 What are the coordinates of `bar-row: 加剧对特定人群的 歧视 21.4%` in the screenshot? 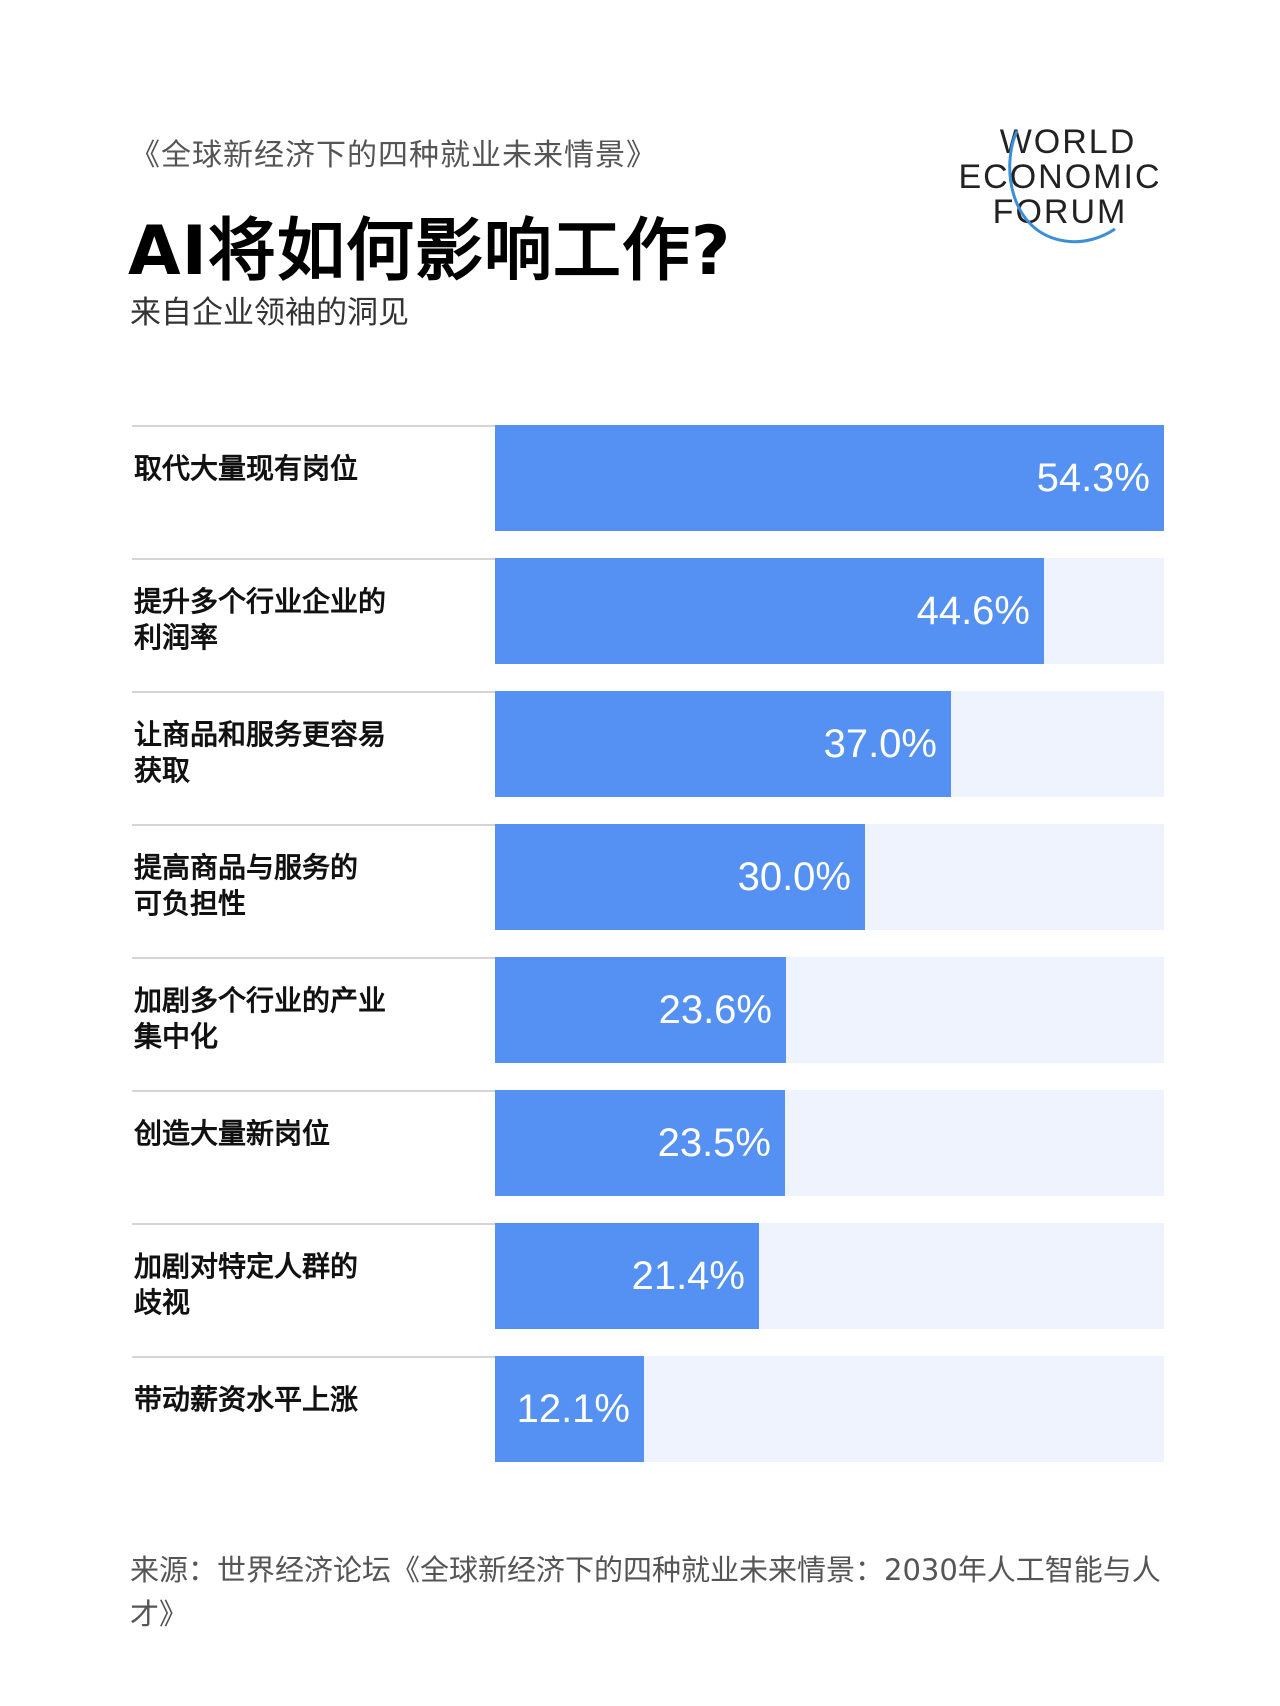 It's located at (648, 1289).